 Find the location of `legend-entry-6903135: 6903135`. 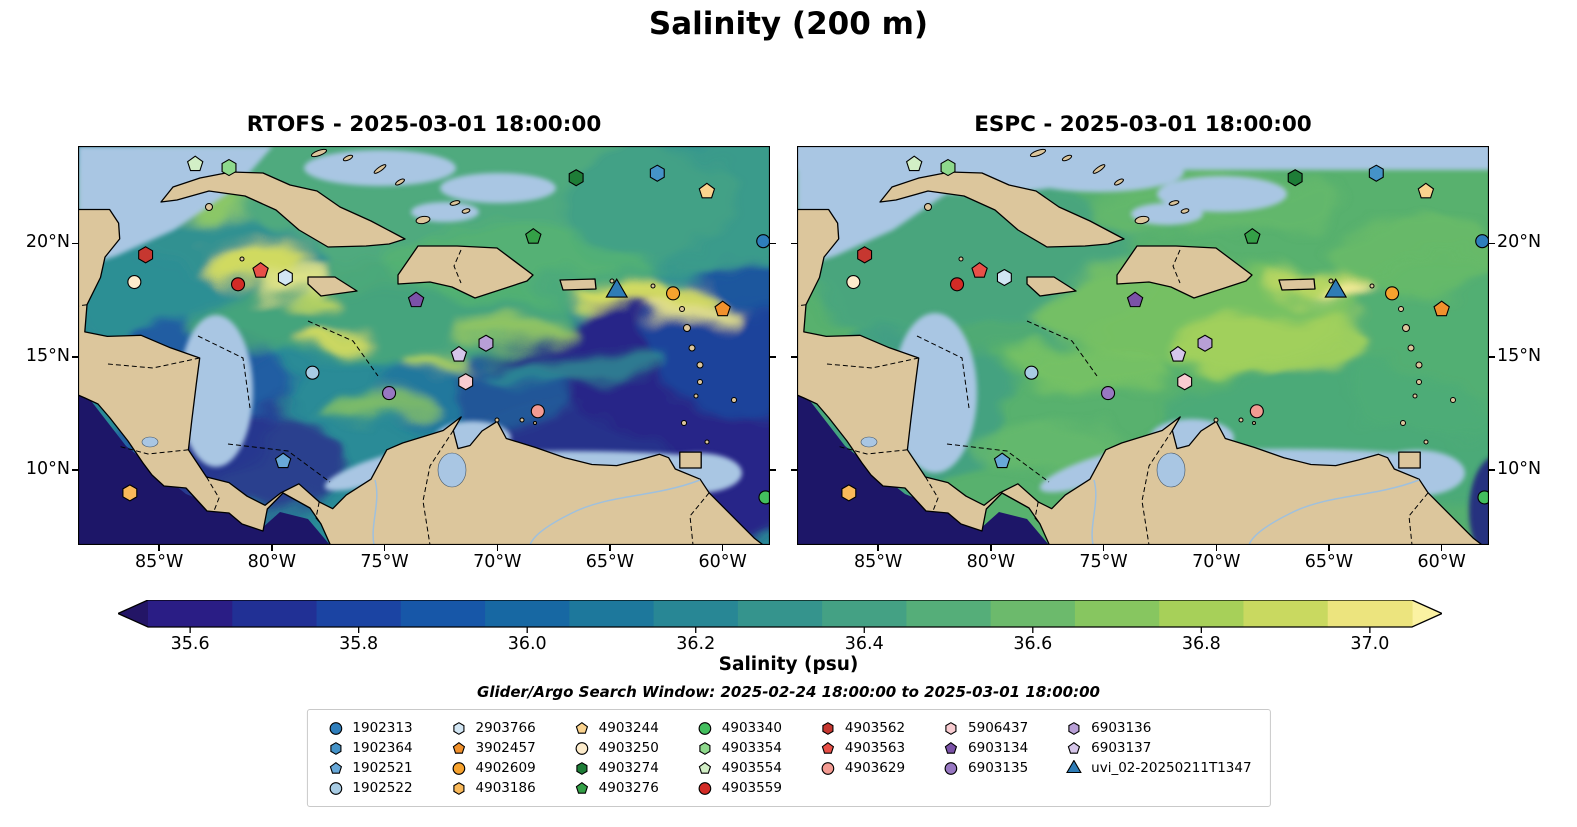

legend-entry-6903135: 6903135 is located at coordinates (984, 768).